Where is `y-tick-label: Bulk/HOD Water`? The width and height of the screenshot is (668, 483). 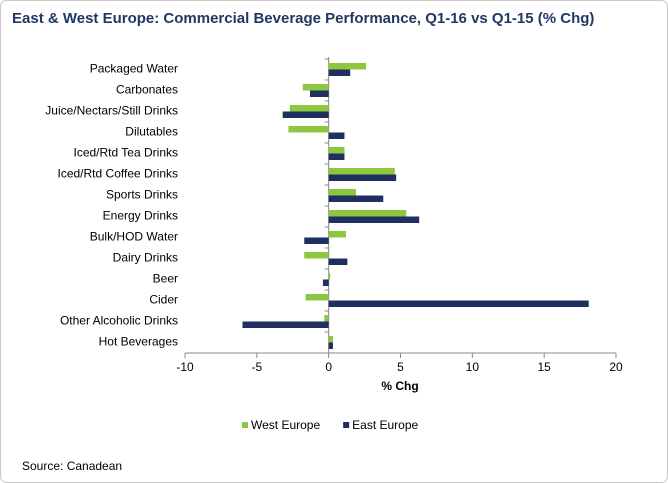
y-tick-label: Bulk/HOD Water is located at coordinates (134, 237).